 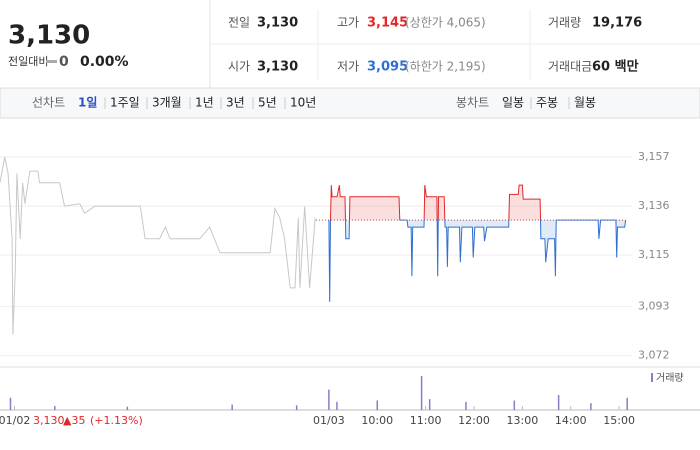 What do you see at coordinates (348, 67) in the screenshot?
I see `stat-label: 저가` at bounding box center [348, 67].